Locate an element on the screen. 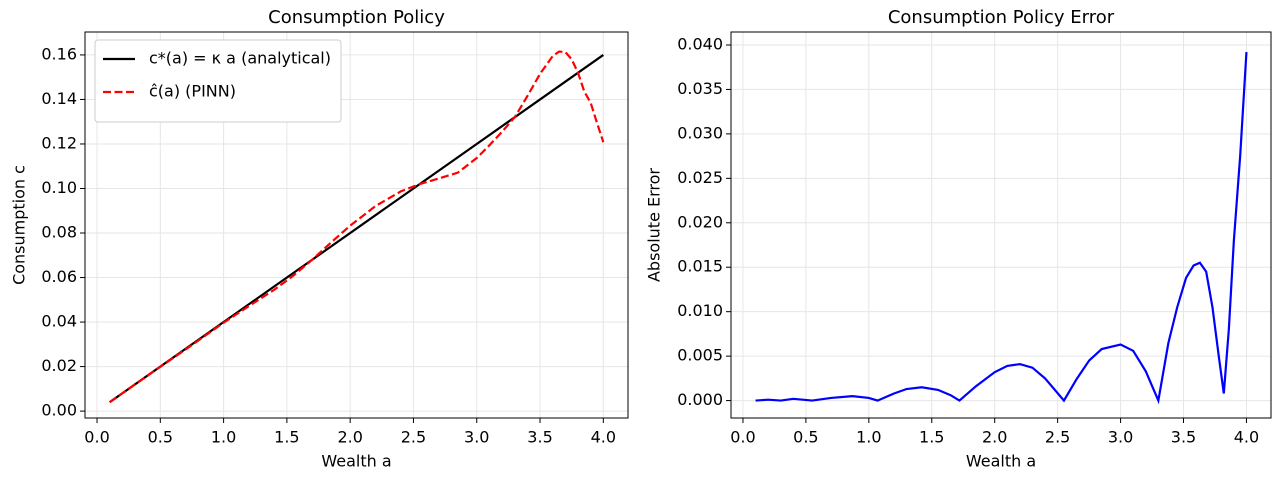 This screenshot has width=1281, height=484. y-tick-label: 0.12 is located at coordinates (59, 142).